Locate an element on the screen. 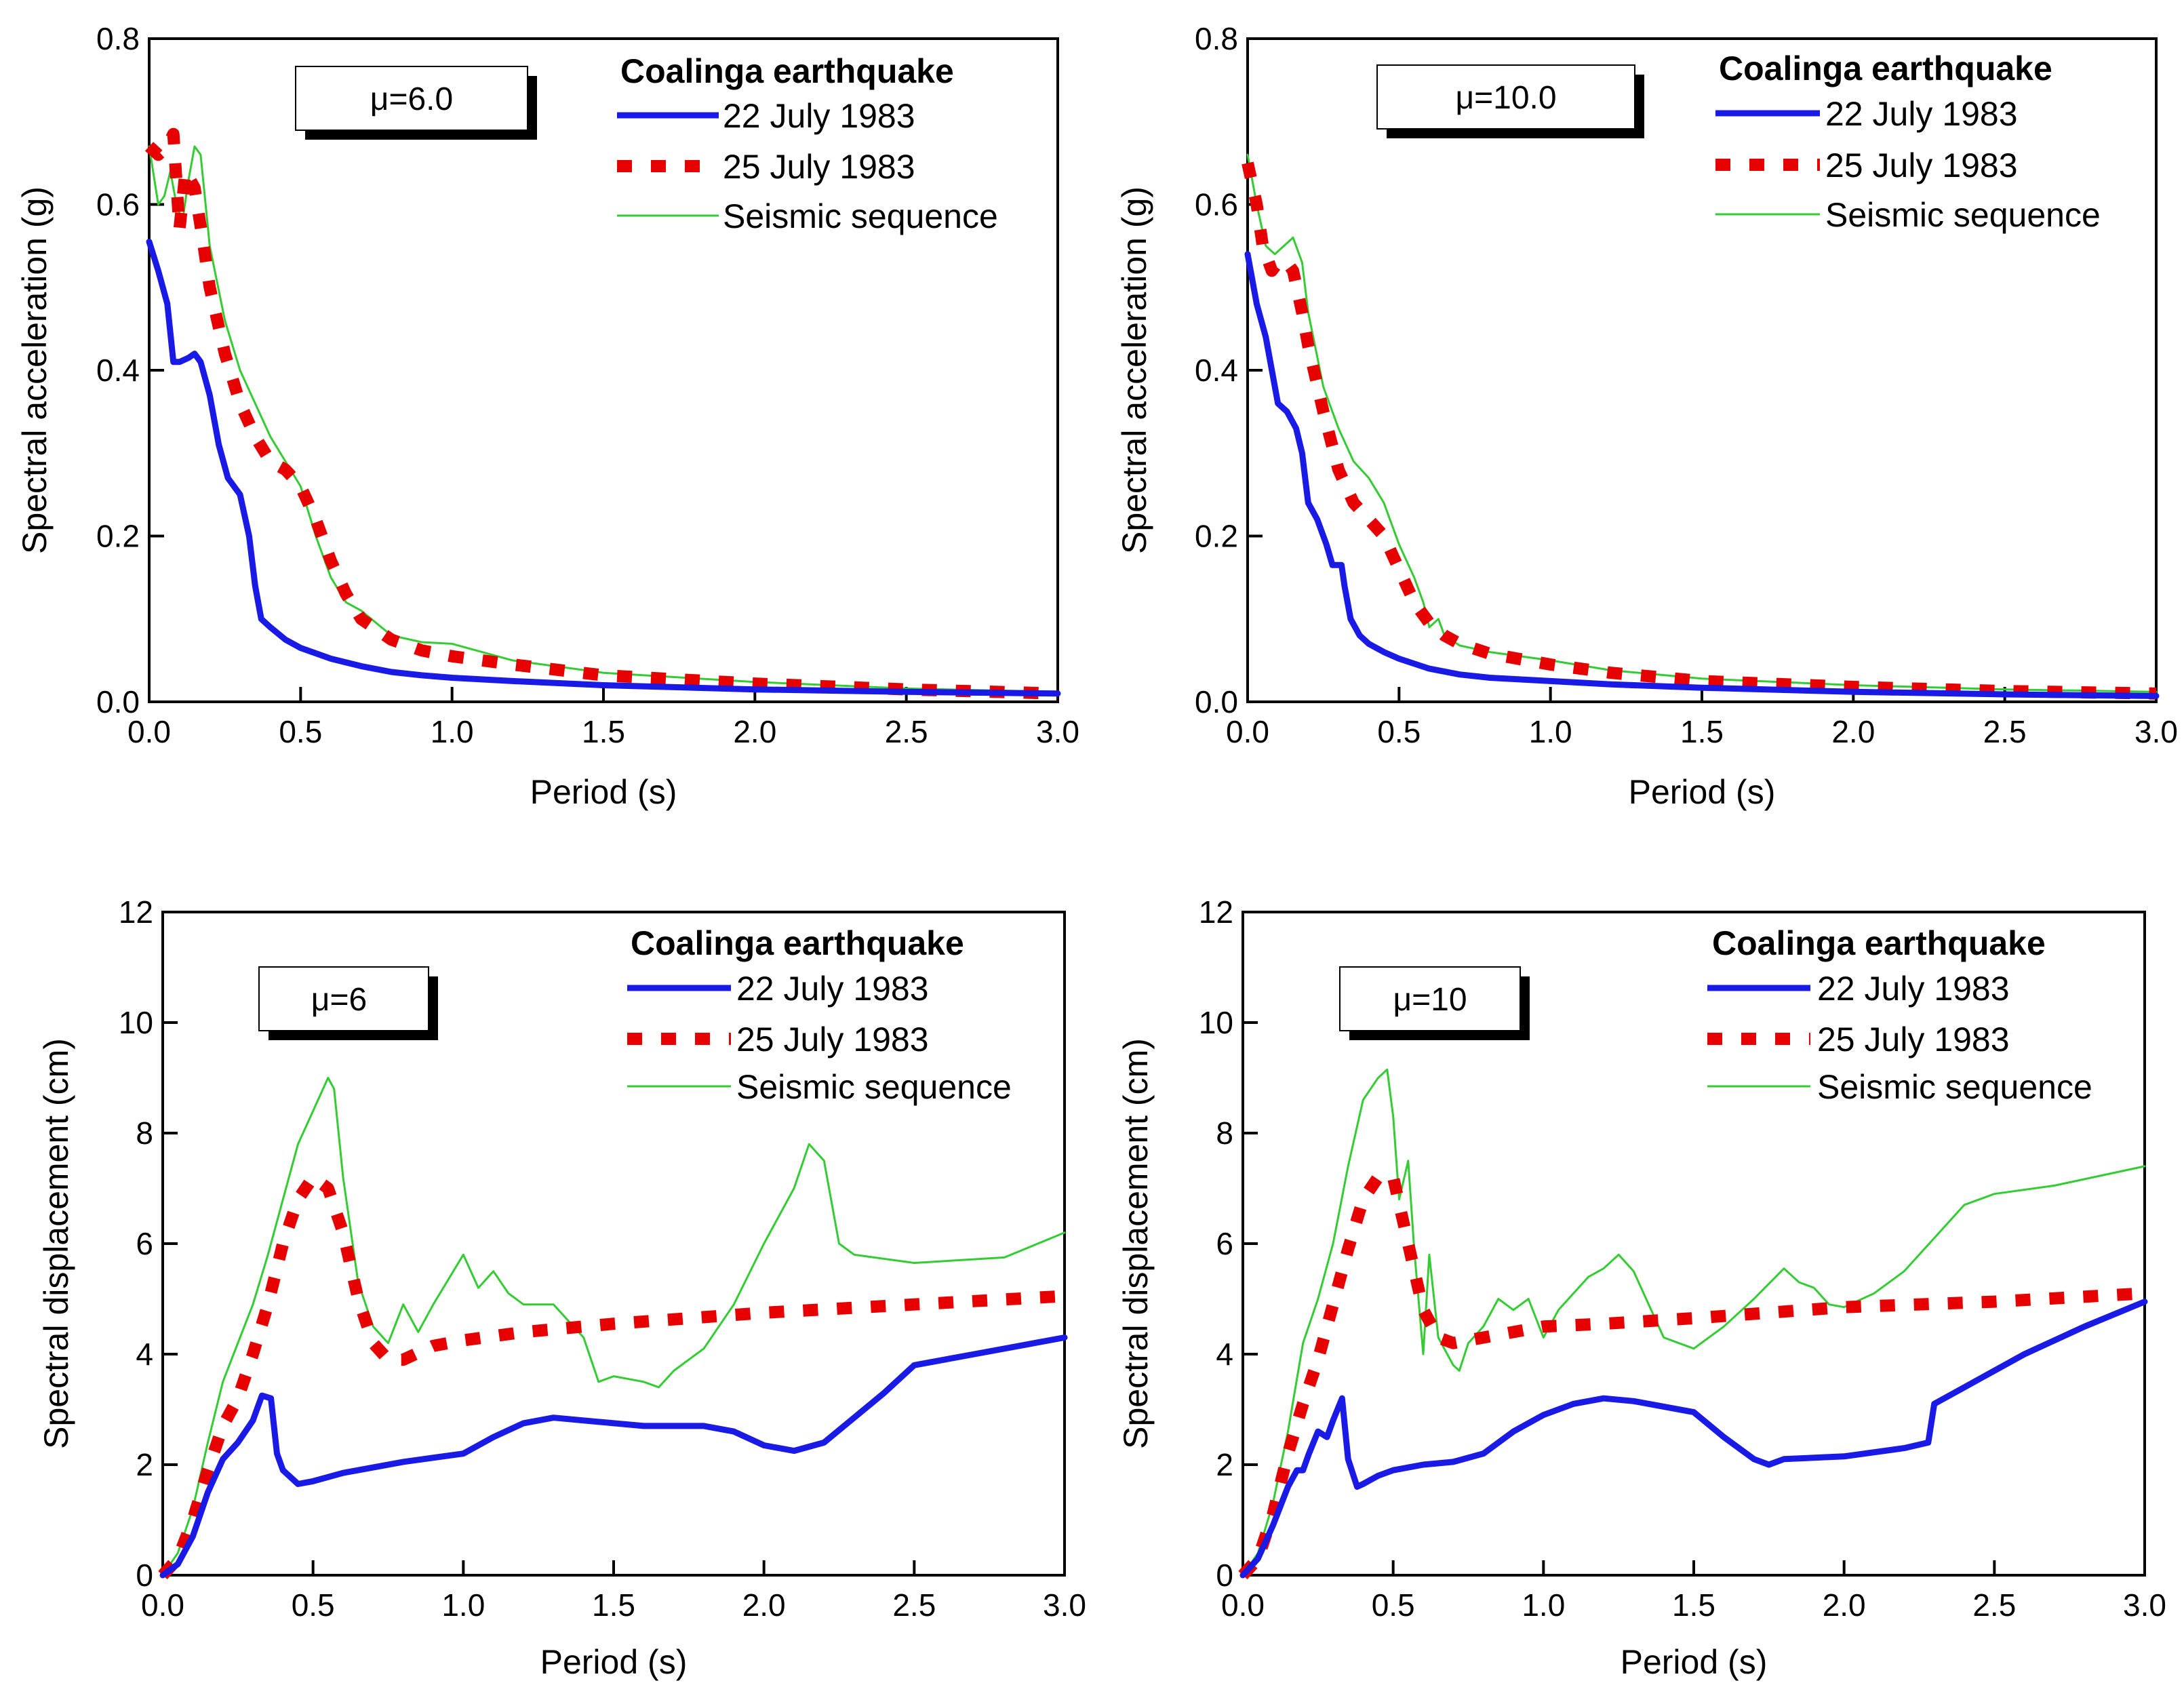 The width and height of the screenshot is (2184, 1702). mu-annotation-box: μ=10.0 is located at coordinates (1510, 101).